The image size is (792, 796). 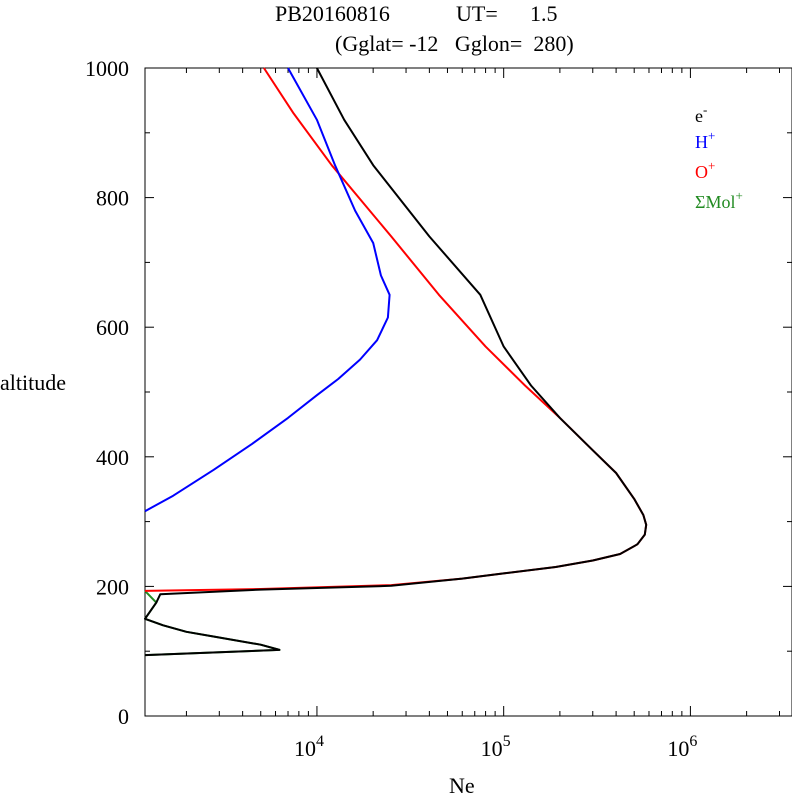 What do you see at coordinates (107, 68) in the screenshot?
I see `y-tick-label: 1000` at bounding box center [107, 68].